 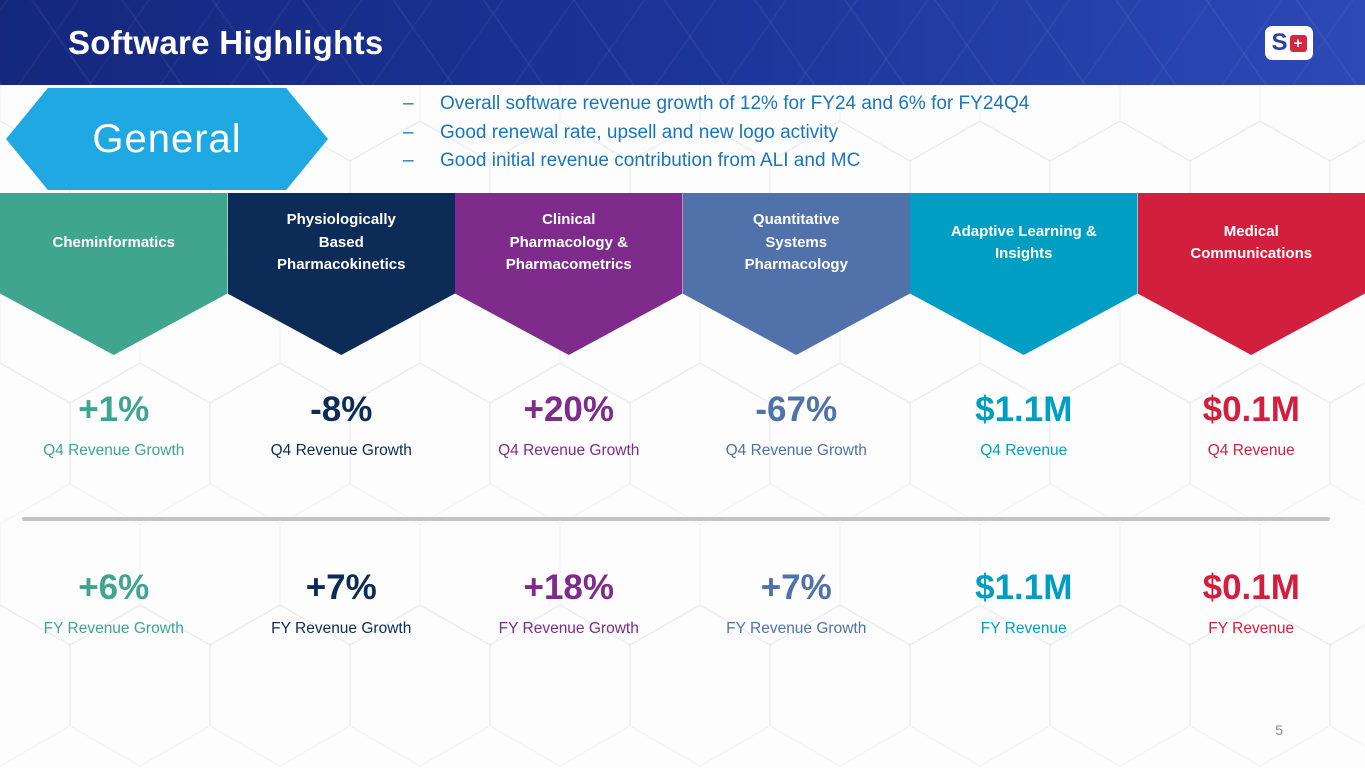 What do you see at coordinates (568, 242) in the screenshot?
I see `ribbon-label: Clinical Pharmacology & Pharmacometrics` at bounding box center [568, 242].